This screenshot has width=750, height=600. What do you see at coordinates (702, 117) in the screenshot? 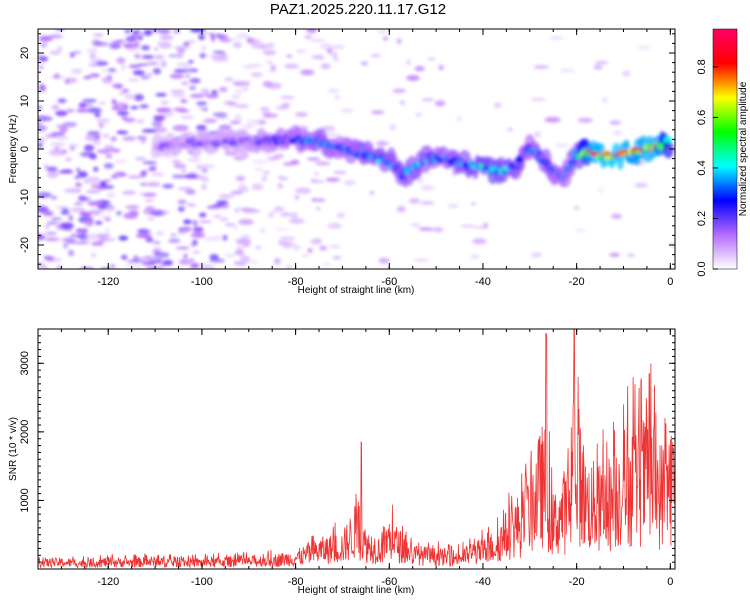
I see `colorbar-tick-label: 0.6` at bounding box center [702, 117].